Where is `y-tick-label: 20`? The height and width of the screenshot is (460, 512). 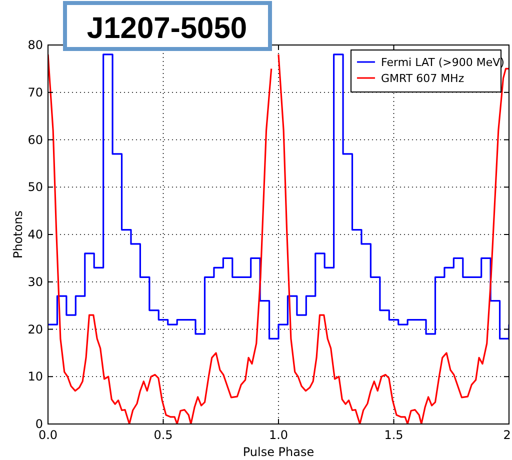 y-tick-label: 20 is located at coordinates (35, 329).